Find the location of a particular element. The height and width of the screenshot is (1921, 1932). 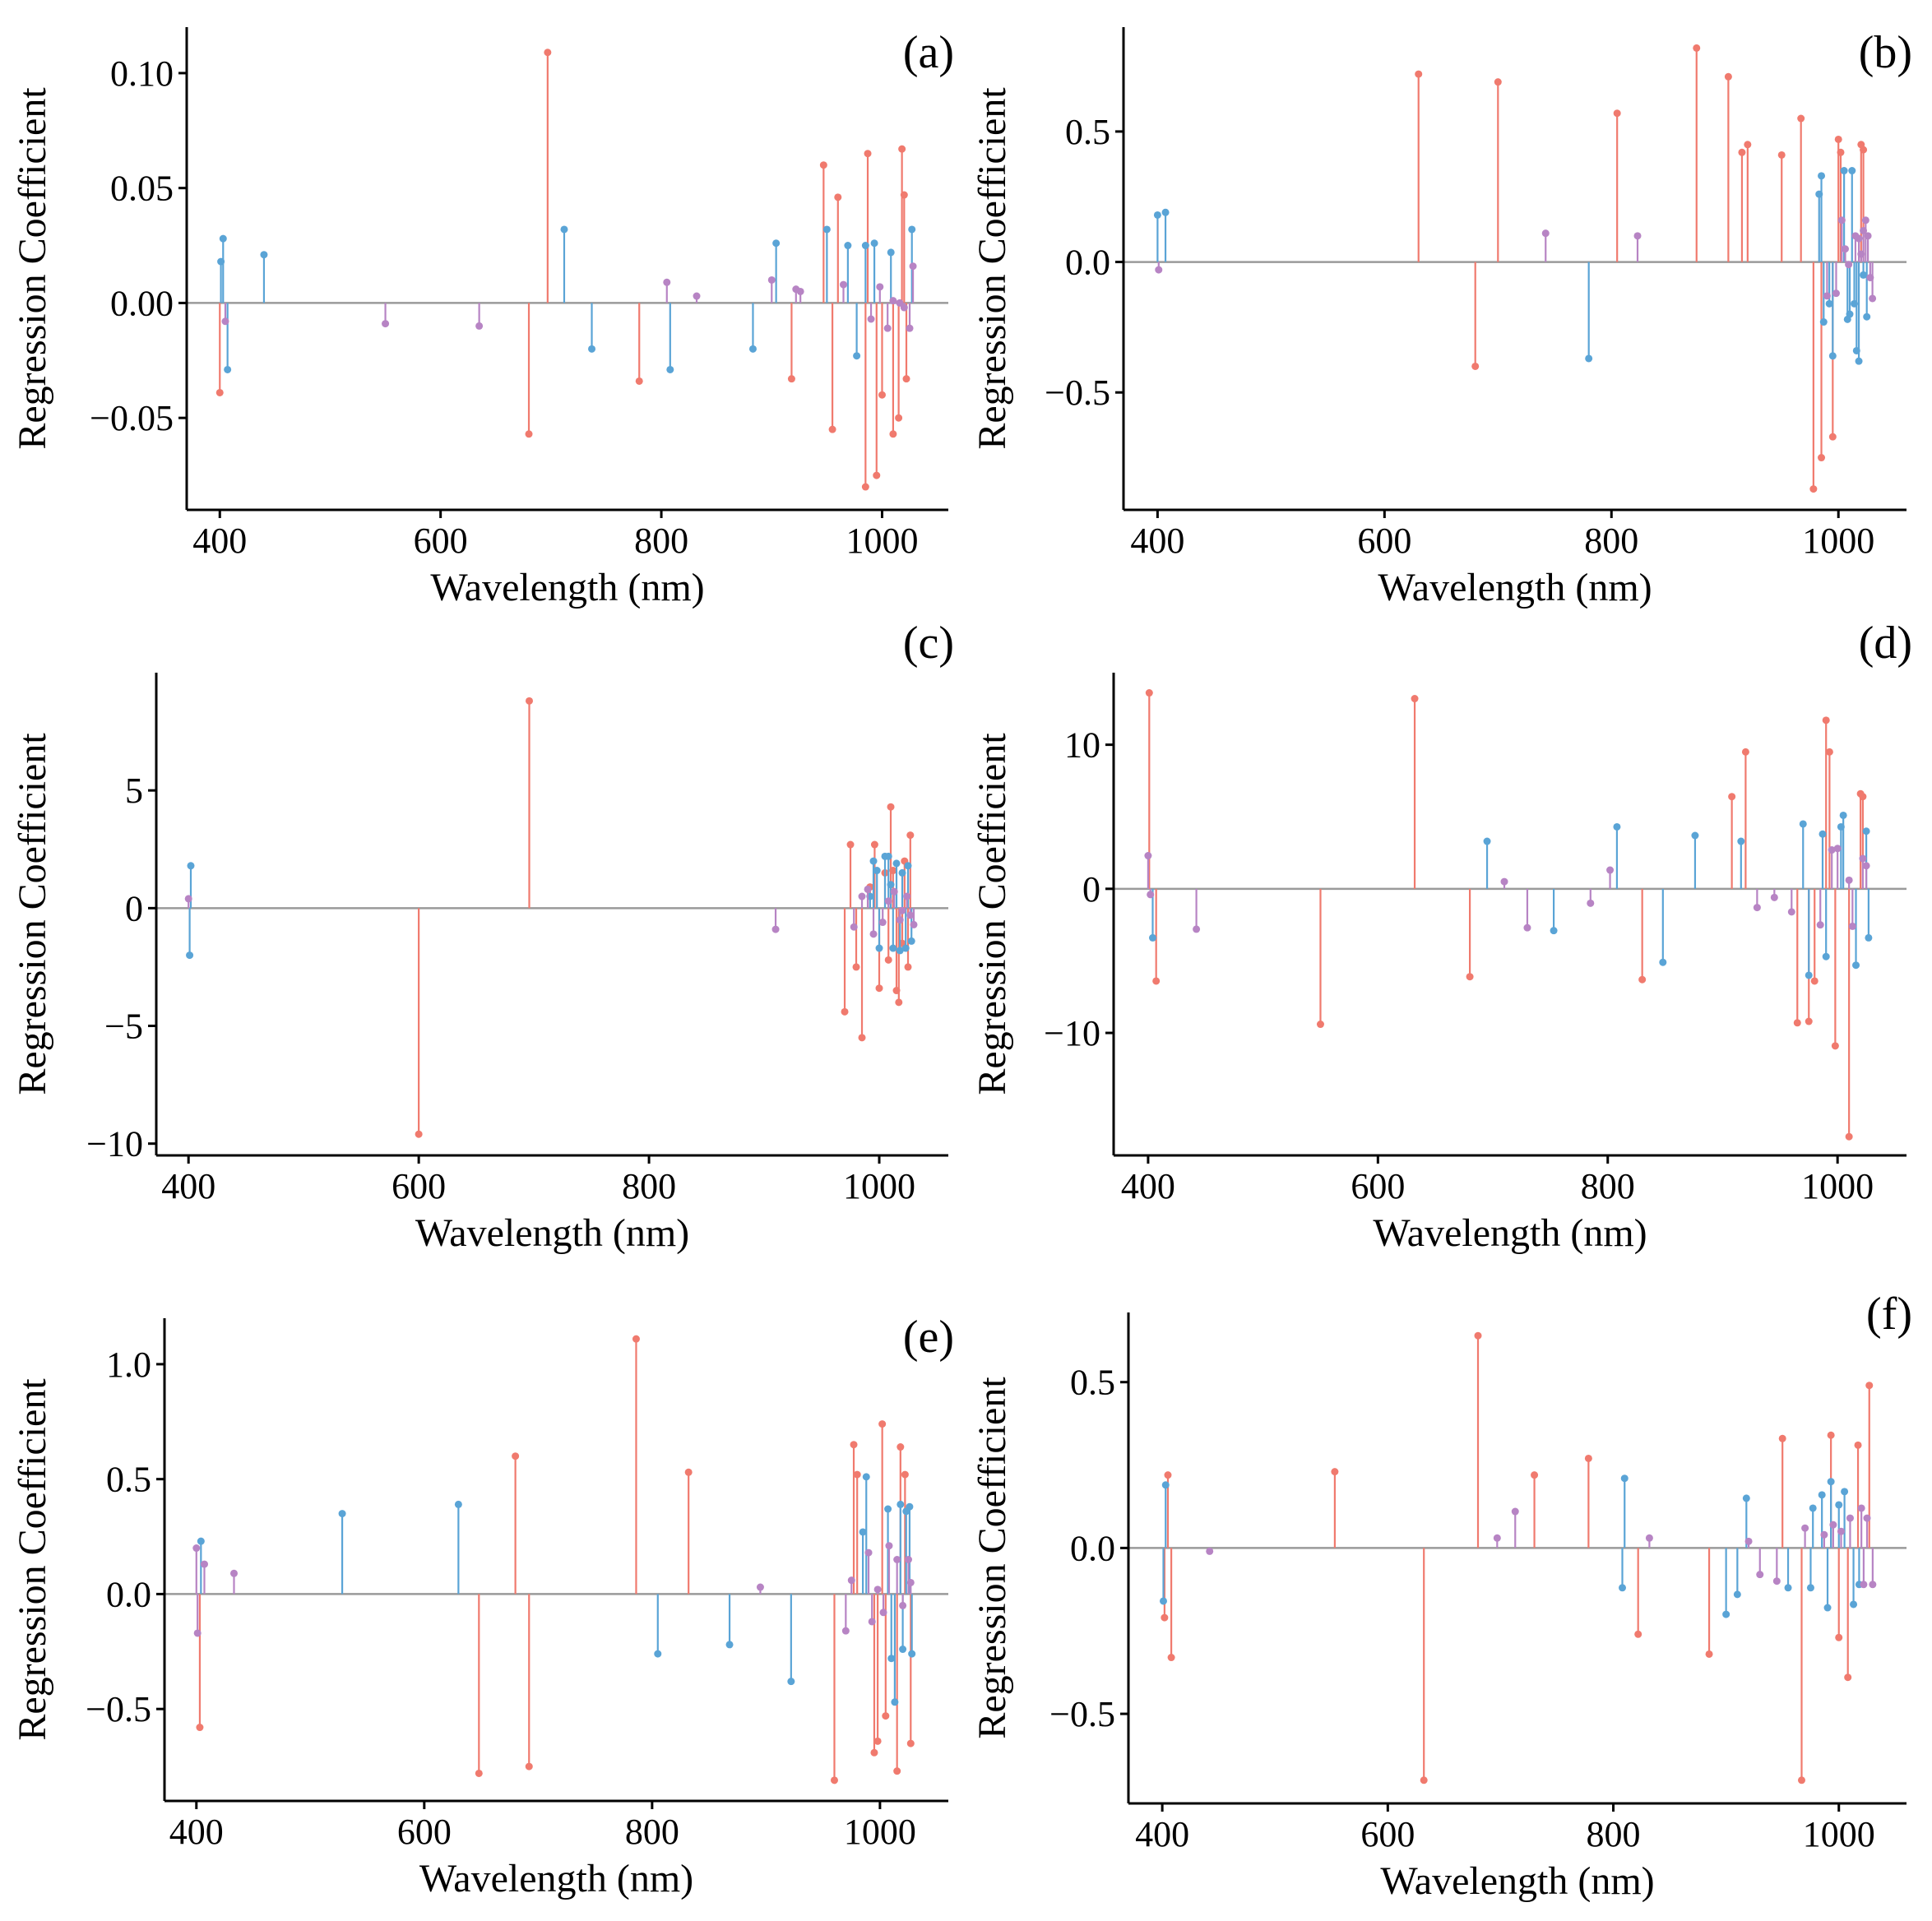

y-axis-label: Regression Coefficient is located at coordinates (993, 914).